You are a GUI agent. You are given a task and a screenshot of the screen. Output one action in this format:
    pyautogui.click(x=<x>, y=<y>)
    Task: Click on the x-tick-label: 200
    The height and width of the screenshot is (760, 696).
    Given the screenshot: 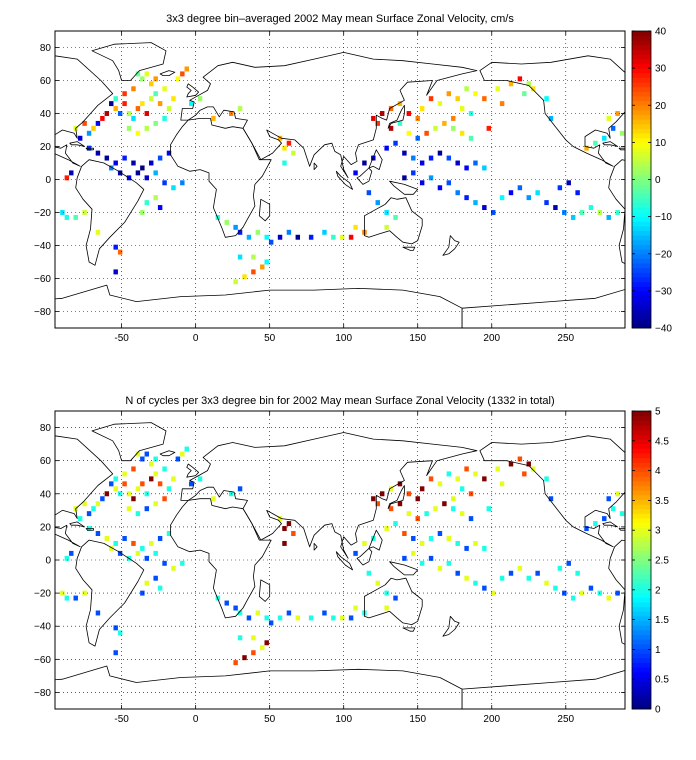 What is the action you would take?
    pyautogui.click(x=491, y=338)
    